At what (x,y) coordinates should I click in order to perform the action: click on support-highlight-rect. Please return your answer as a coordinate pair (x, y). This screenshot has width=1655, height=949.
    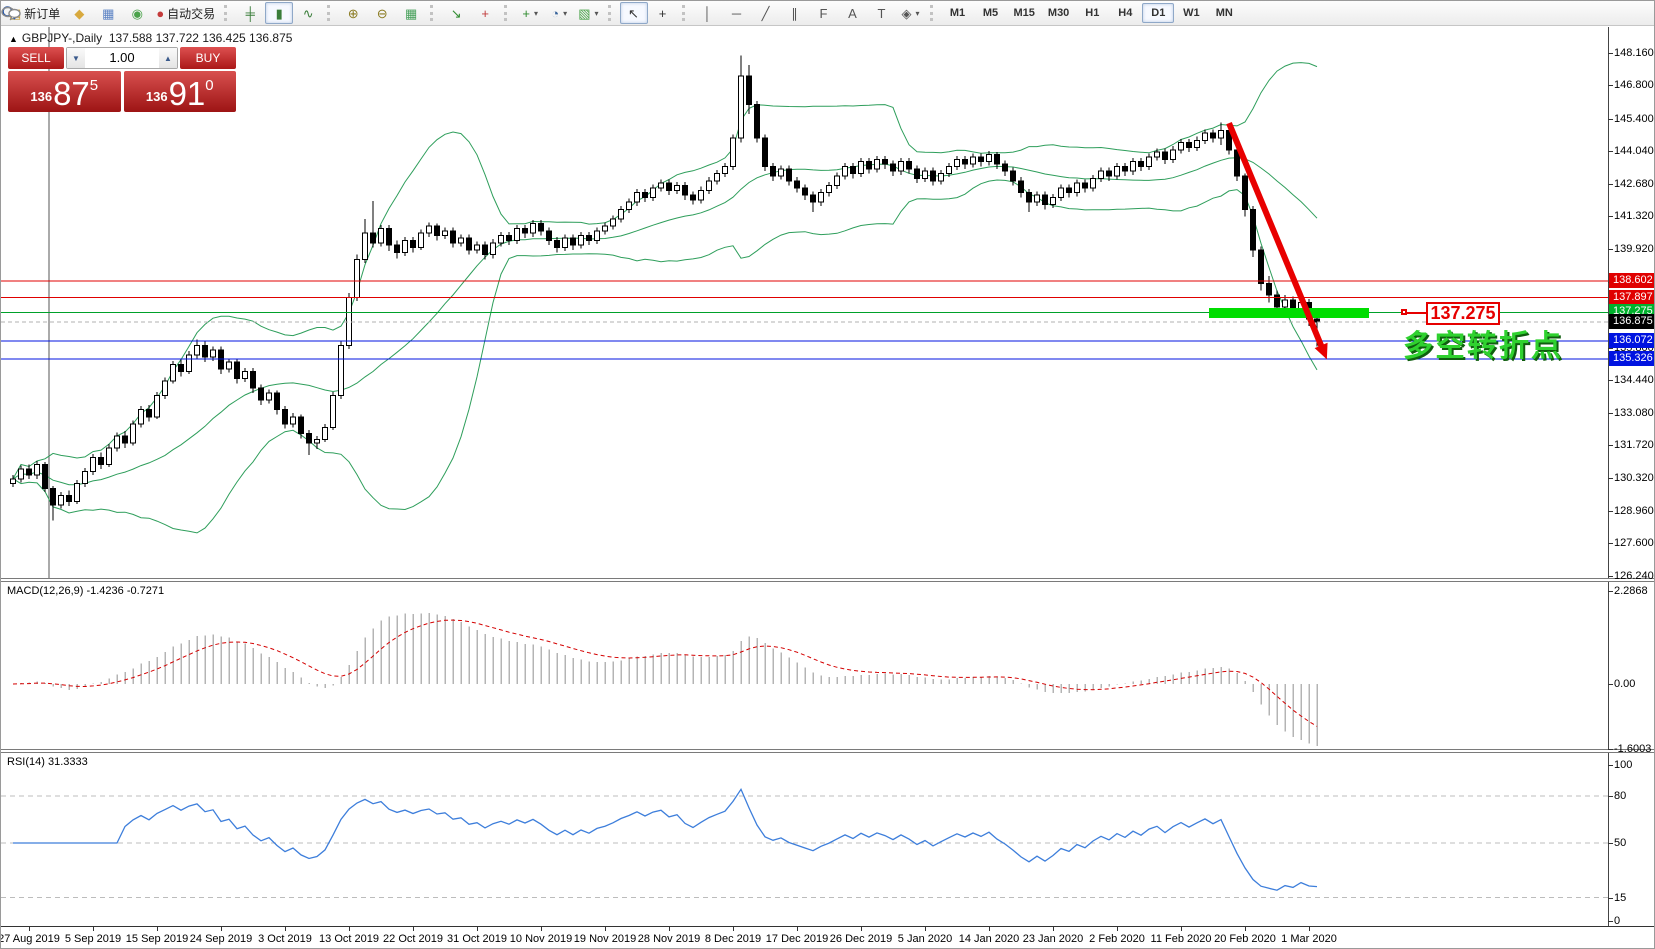
    Looking at the image, I should click on (1289, 313).